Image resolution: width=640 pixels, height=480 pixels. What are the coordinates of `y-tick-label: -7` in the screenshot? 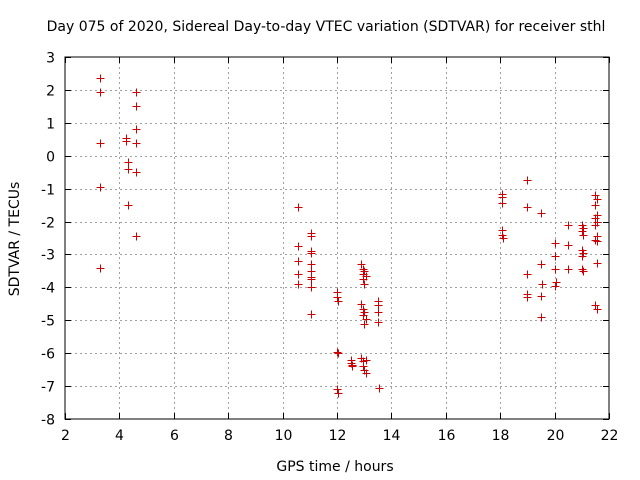 It's located at (48, 388).